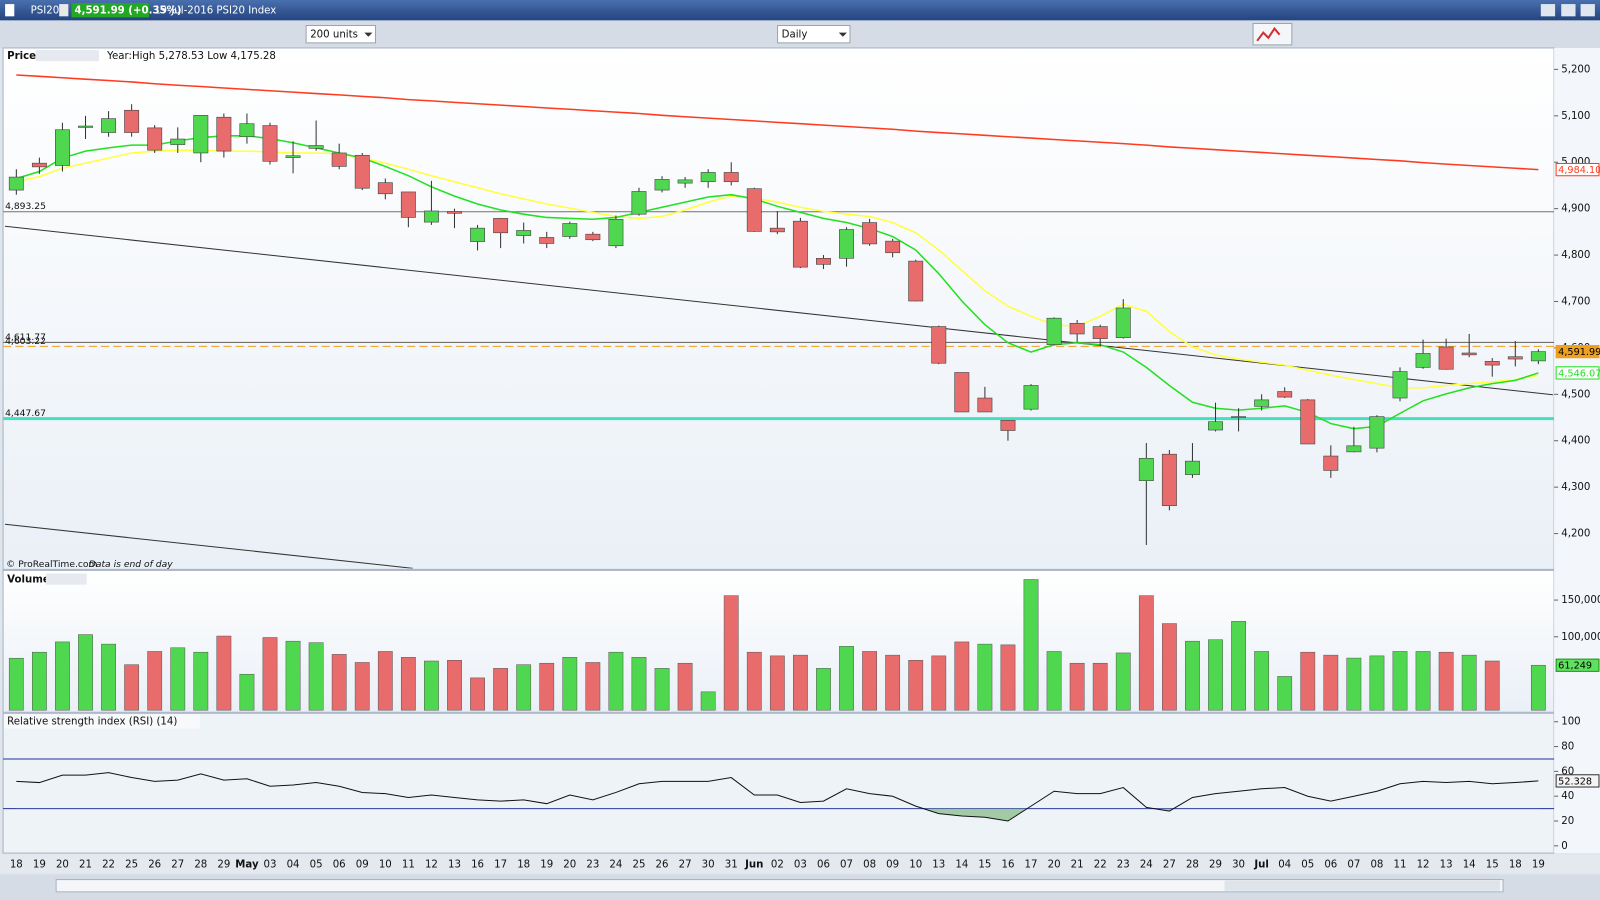 The width and height of the screenshot is (1600, 900). I want to click on x-tick-label: 12, so click(431, 864).